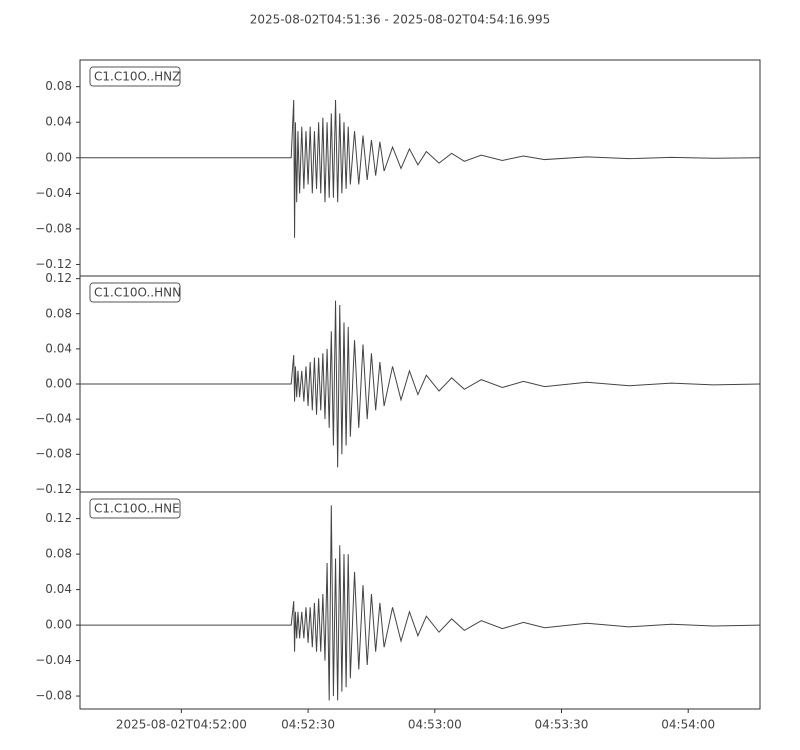  I want to click on x-tick-label: 04:53:00, so click(435, 725).